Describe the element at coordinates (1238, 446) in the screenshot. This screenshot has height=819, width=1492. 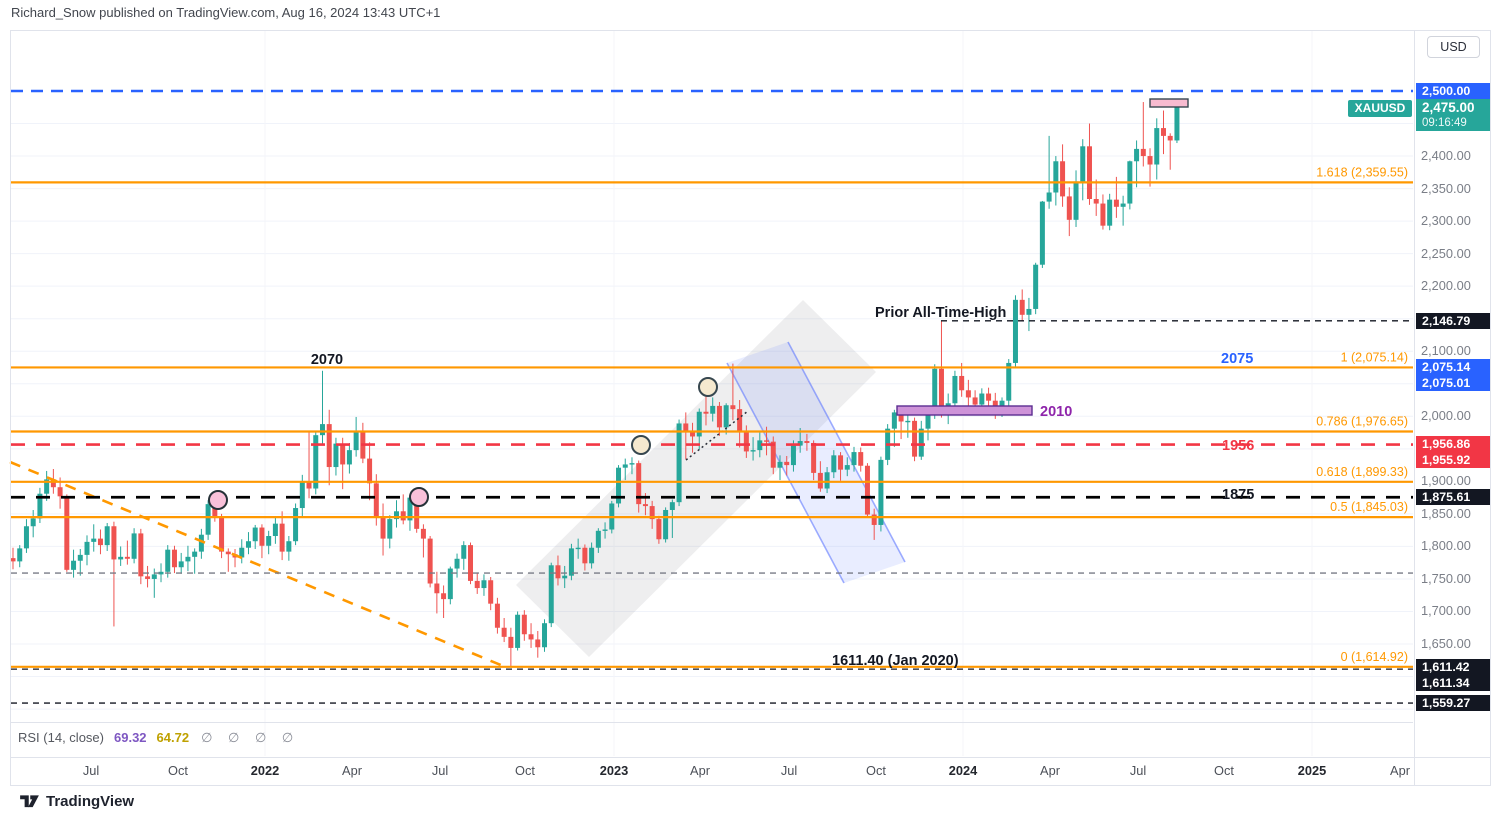
I see `annotation-1956: 1956` at that location.